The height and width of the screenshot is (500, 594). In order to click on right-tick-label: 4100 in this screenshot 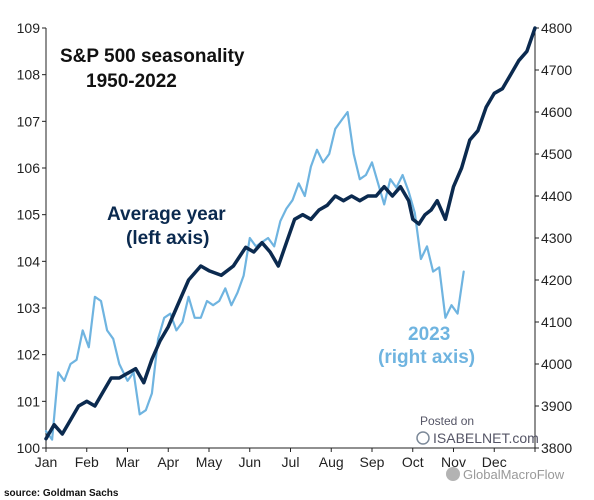, I will do `click(556, 322)`.